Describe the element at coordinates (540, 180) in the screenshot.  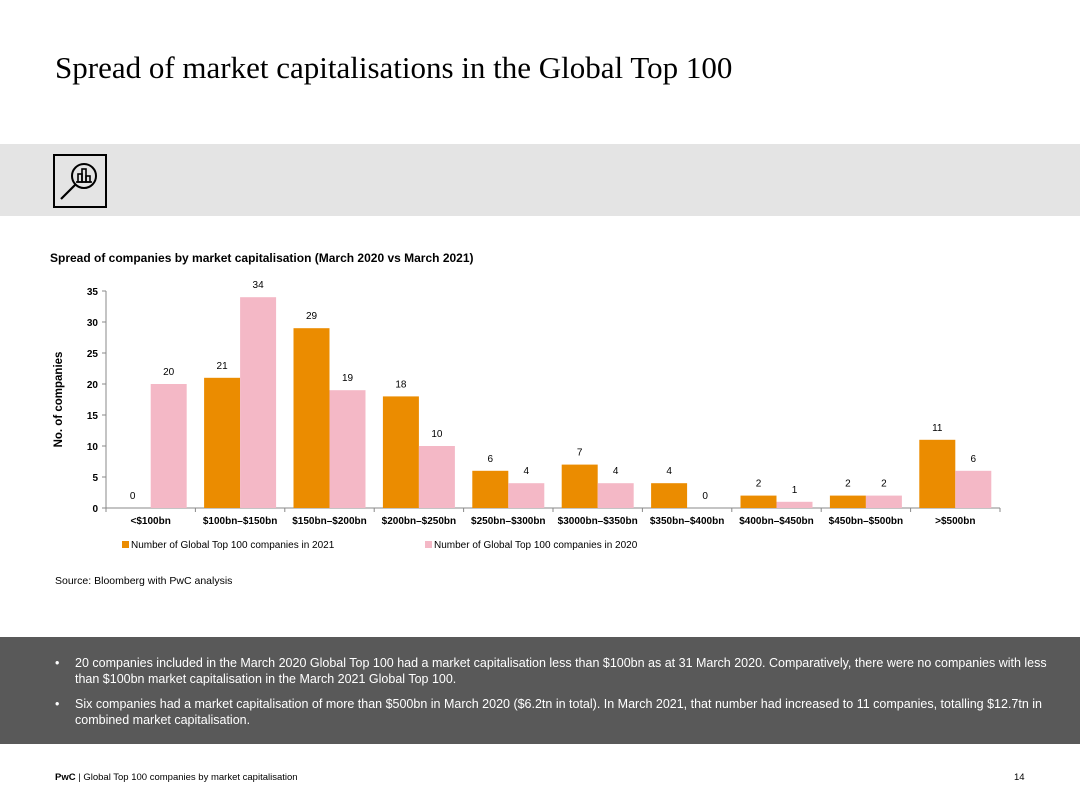
I see `header-band` at that location.